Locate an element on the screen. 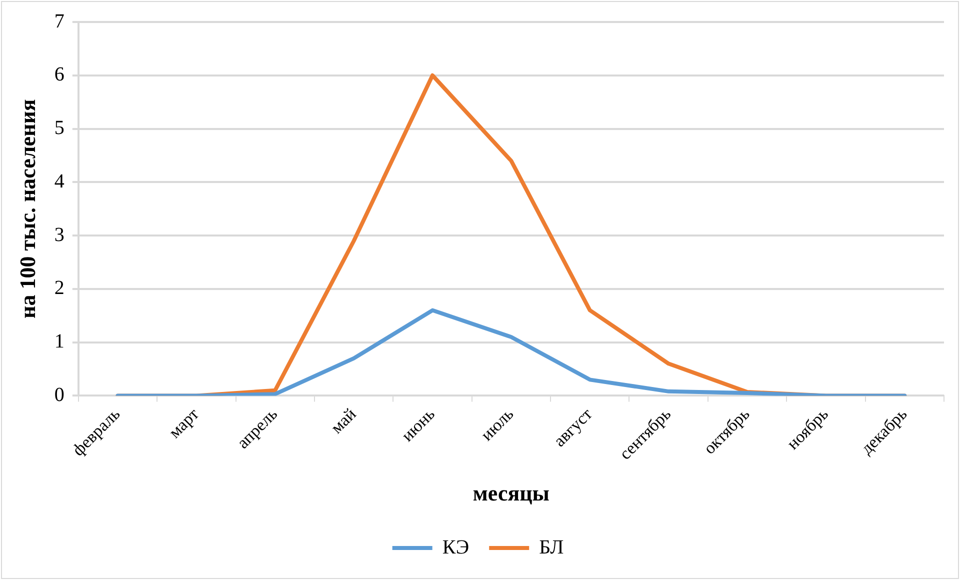 The image size is (960, 580). y-tick-label: 0 is located at coordinates (59, 395).